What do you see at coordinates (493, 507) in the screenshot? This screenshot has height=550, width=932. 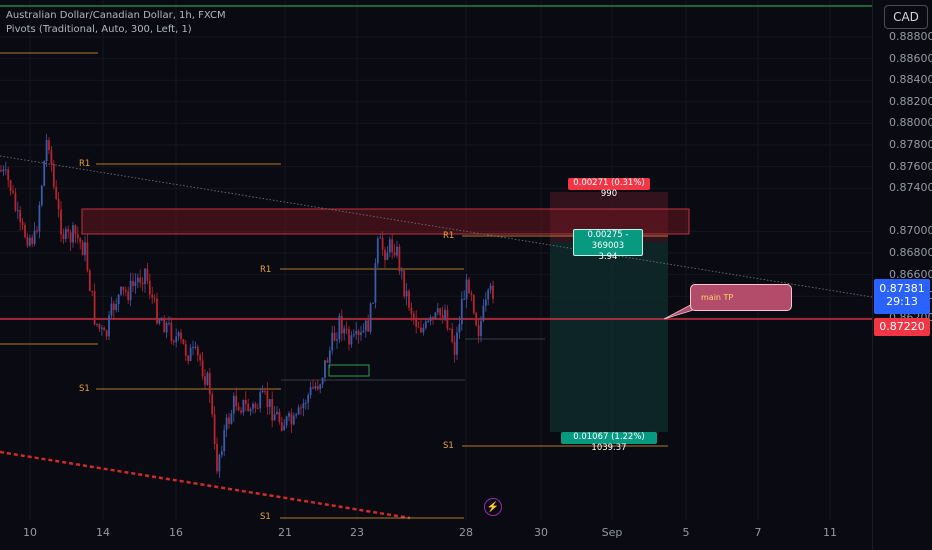 I see `lightning-icon: ⚡` at bounding box center [493, 507].